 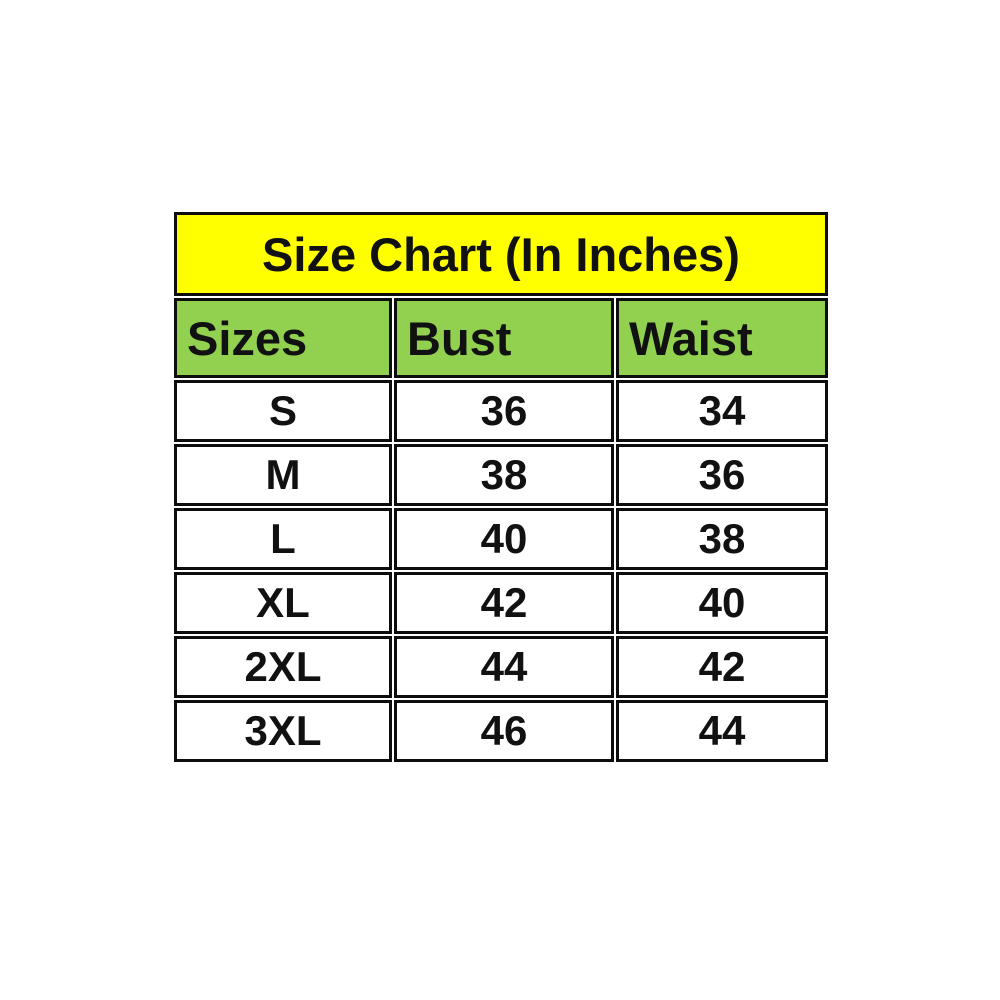 I want to click on bust-cell: 38, so click(x=504, y=475).